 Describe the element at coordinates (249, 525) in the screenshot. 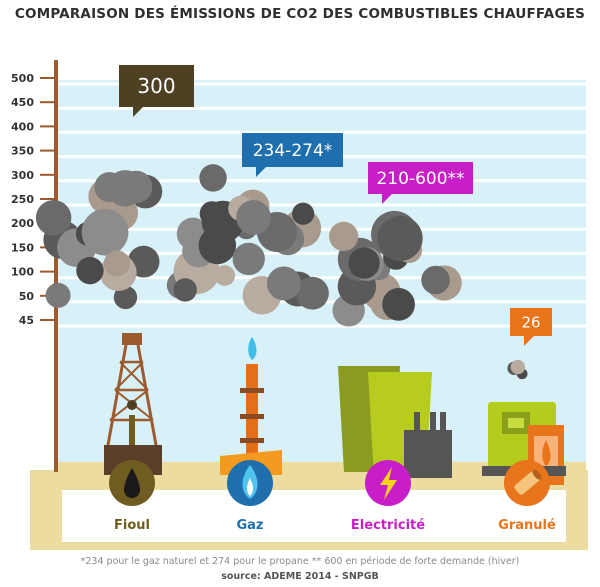

I see `category-label-gaz: Gaz` at that location.